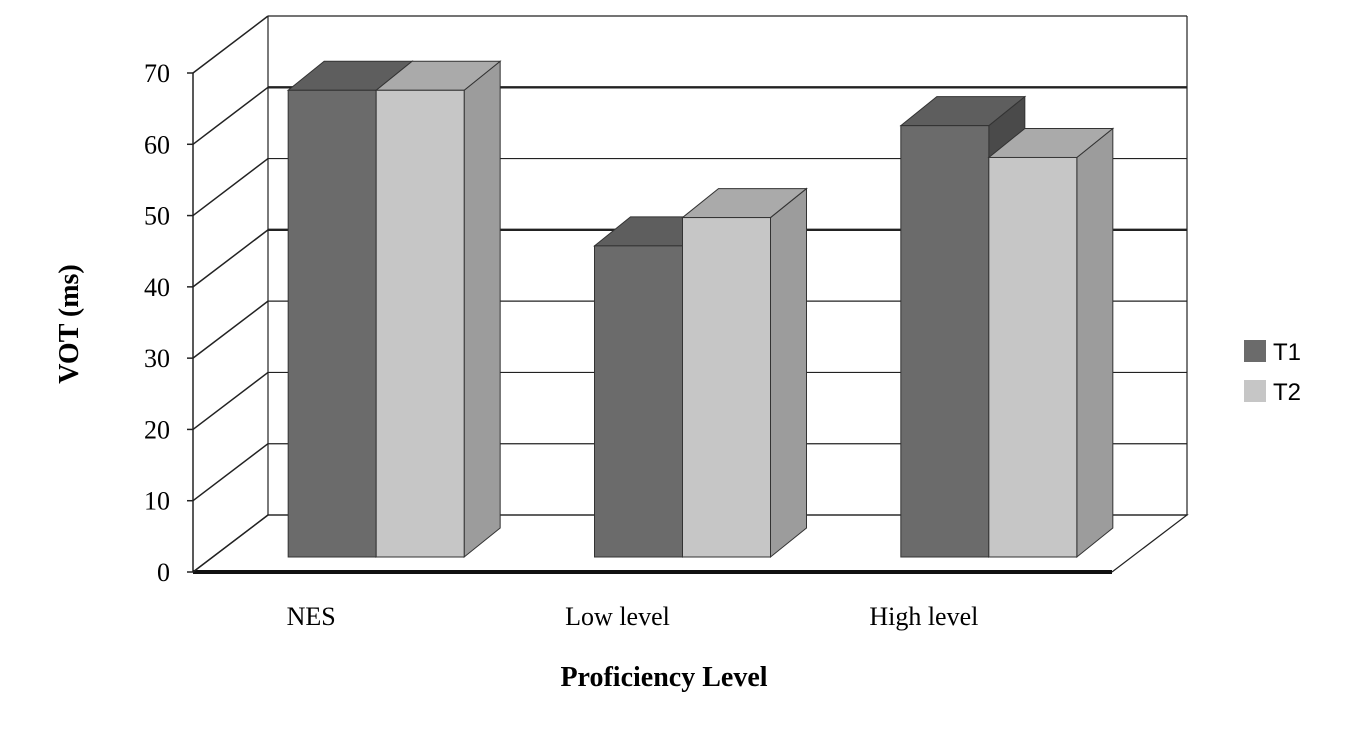 This screenshot has height=741, width=1349. I want to click on x-axis-title: Proficiency Level, so click(663, 677).